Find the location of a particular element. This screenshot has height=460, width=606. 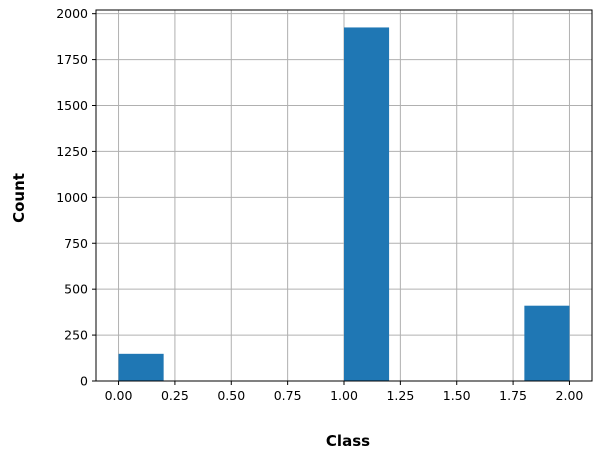

x-tick-label: 1.75 is located at coordinates (513, 395).